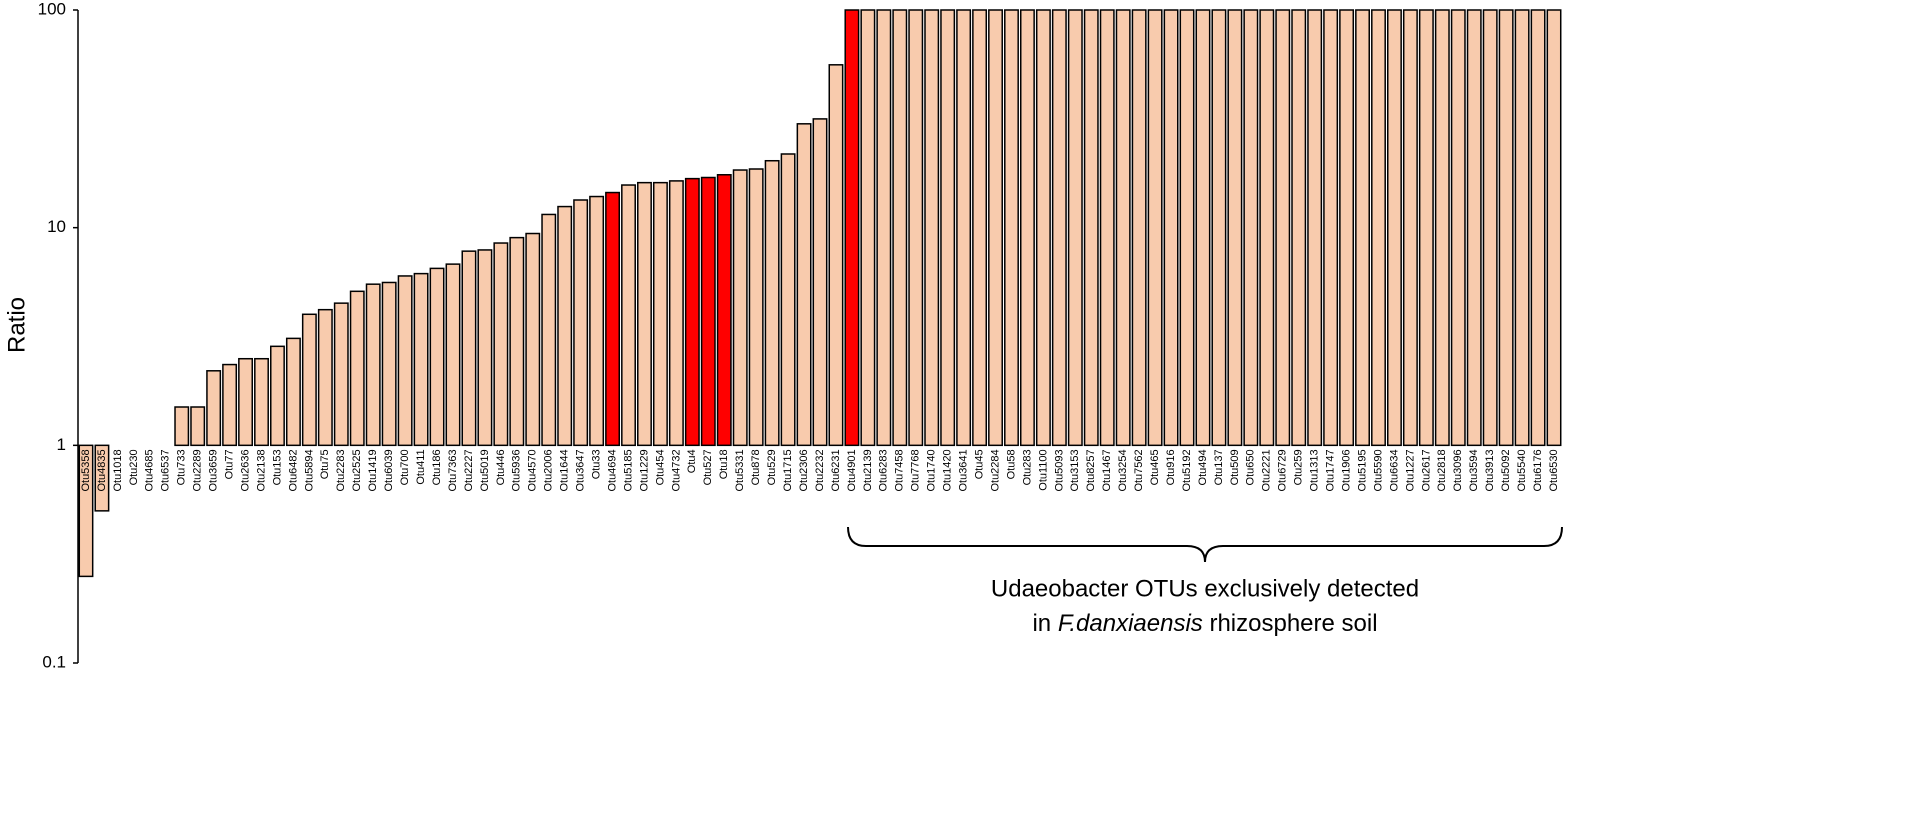 The width and height of the screenshot is (1908, 816). What do you see at coordinates (1075, 470) in the screenshot?
I see `x-tick-label: Otu3153` at bounding box center [1075, 470].